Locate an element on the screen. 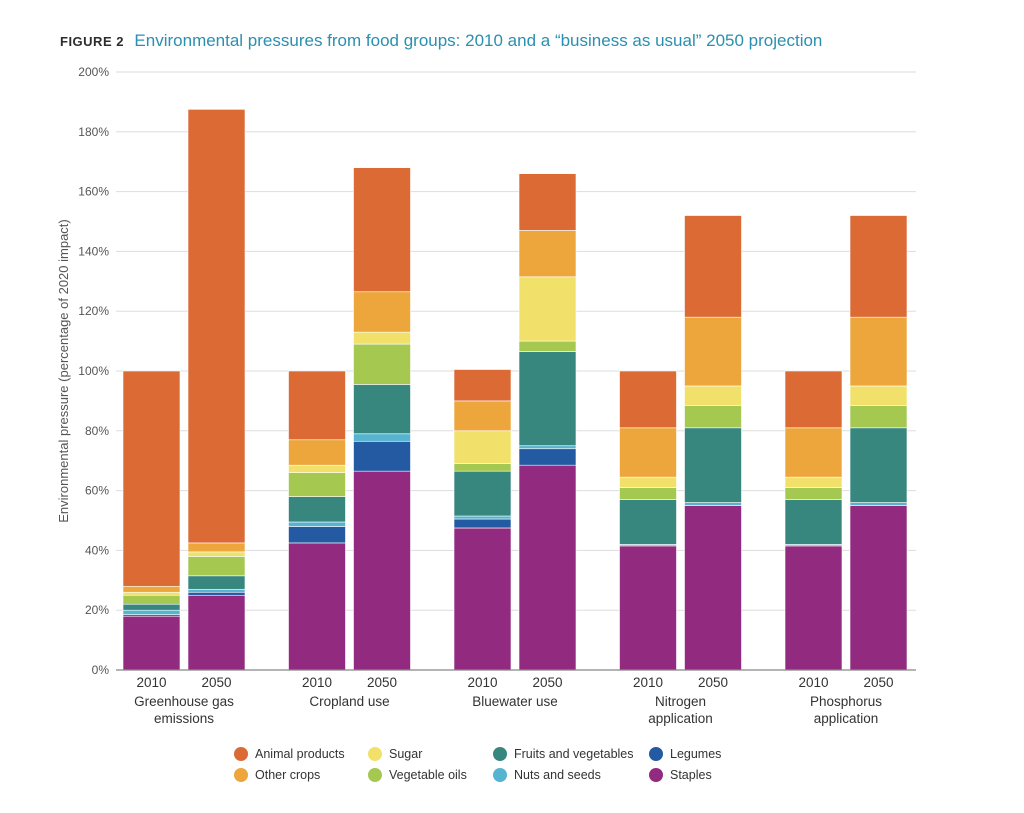  category-label: Phosphorus is located at coordinates (846, 701).